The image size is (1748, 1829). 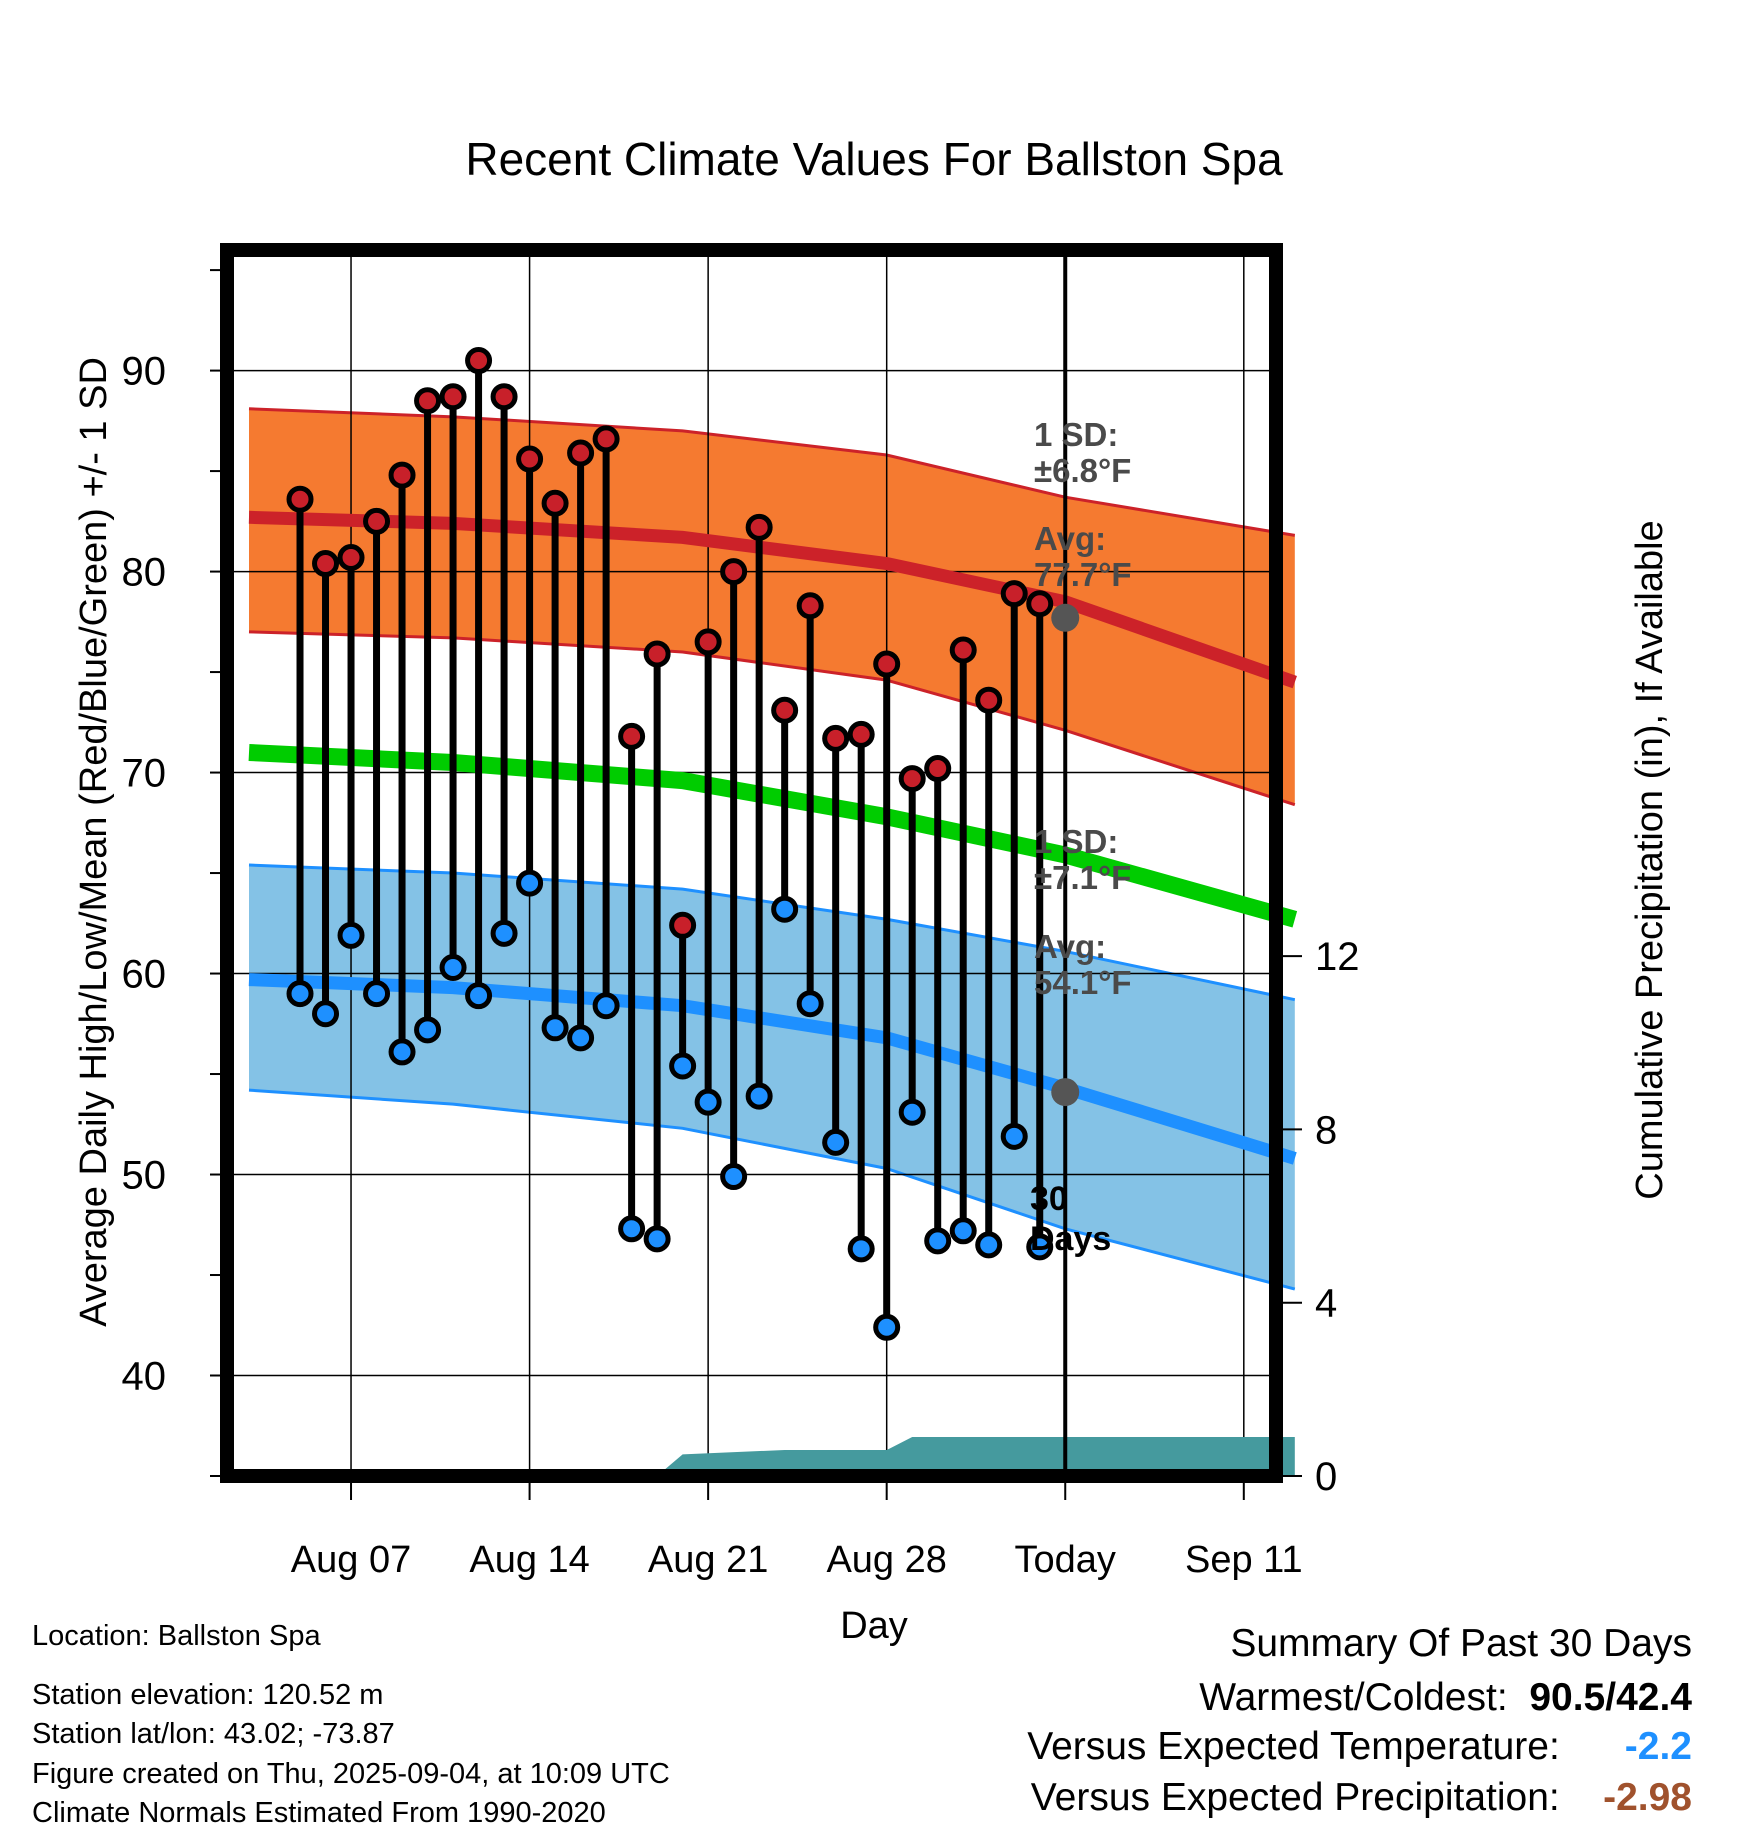 I want to click on x-axis-label: Day, so click(x=874, y=1626).